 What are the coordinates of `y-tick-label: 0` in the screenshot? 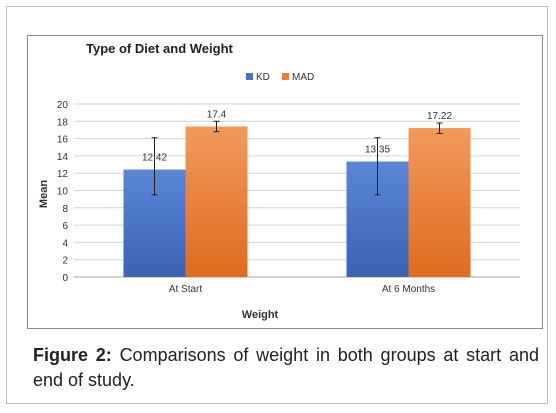 It's located at (65, 278).